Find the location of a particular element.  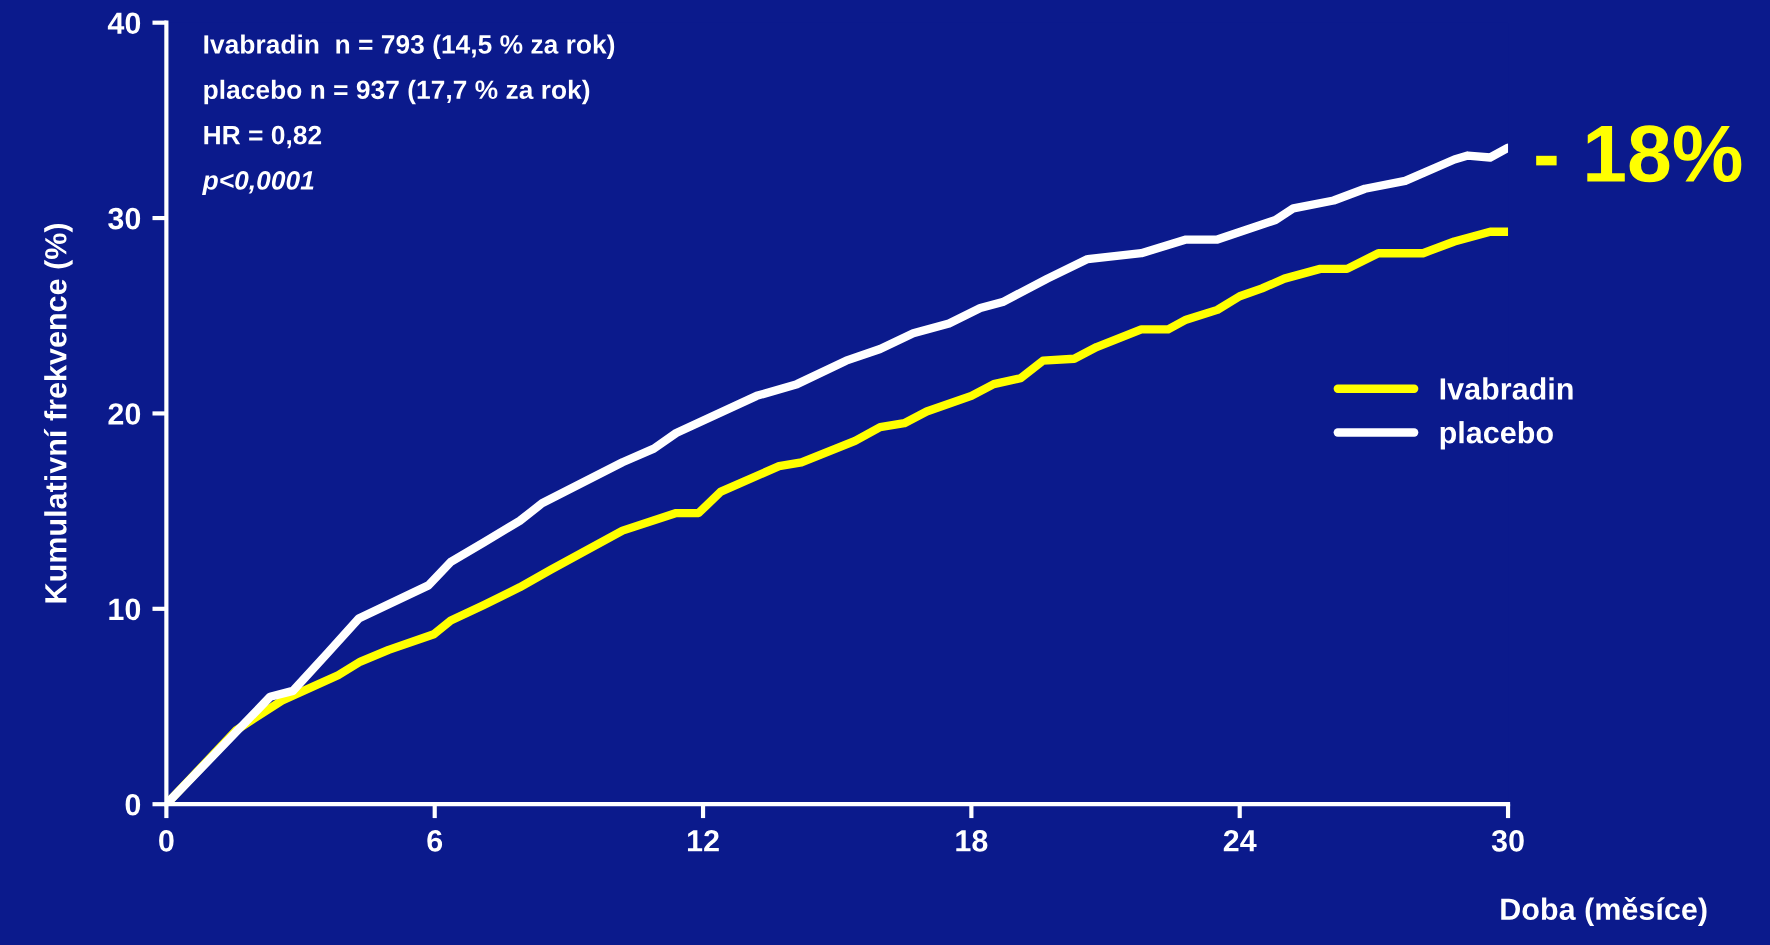

x-tick-label: 0 is located at coordinates (166, 841).